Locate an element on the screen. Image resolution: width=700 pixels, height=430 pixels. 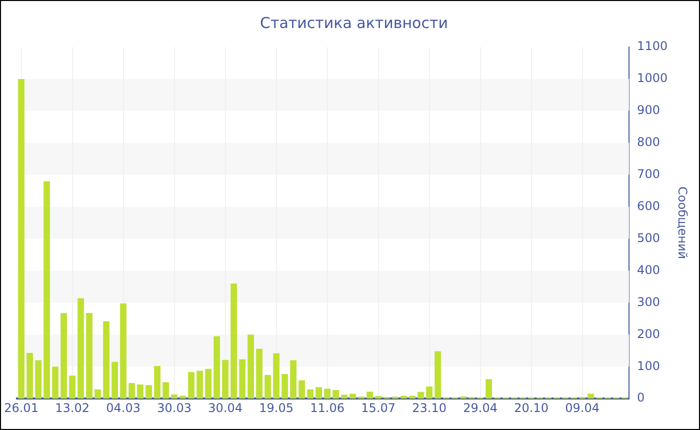
x-tick-label: 13.02 is located at coordinates (72, 407).